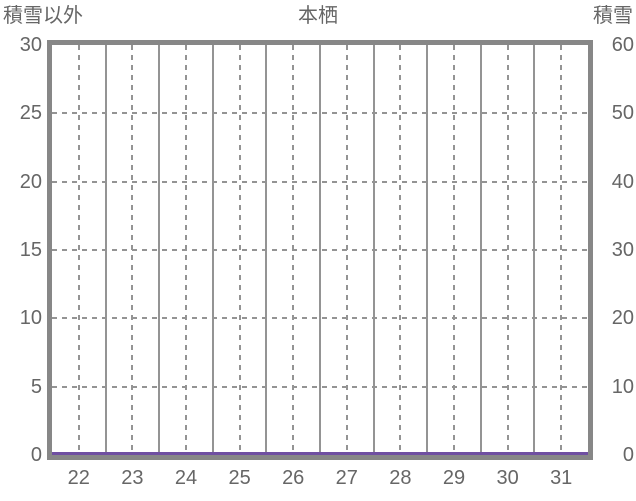 The height and width of the screenshot is (501, 636). I want to click on x-axis-tick-label: 27, so click(346, 478).